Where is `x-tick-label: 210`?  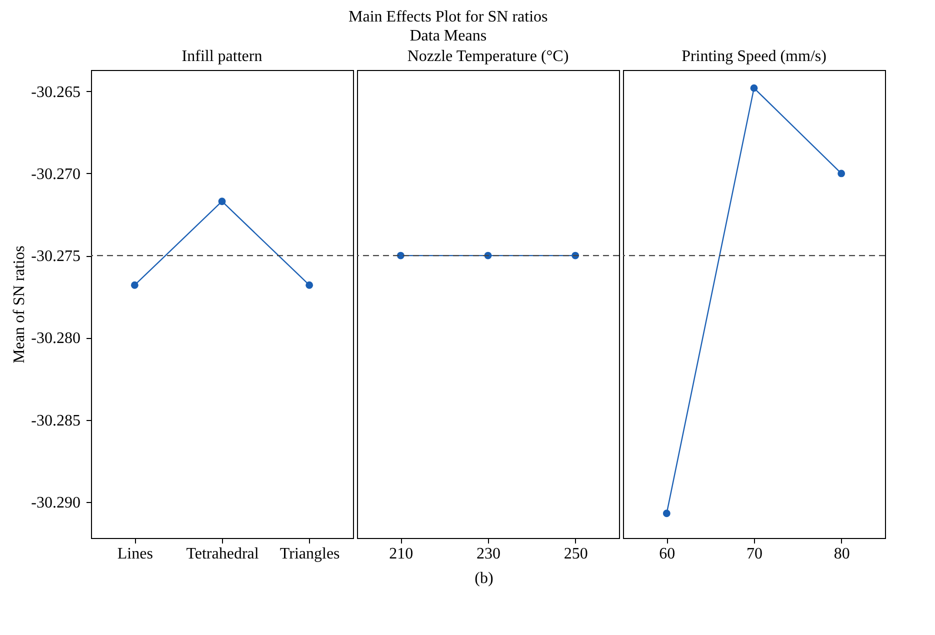
x-tick-label: 210 is located at coordinates (401, 554).